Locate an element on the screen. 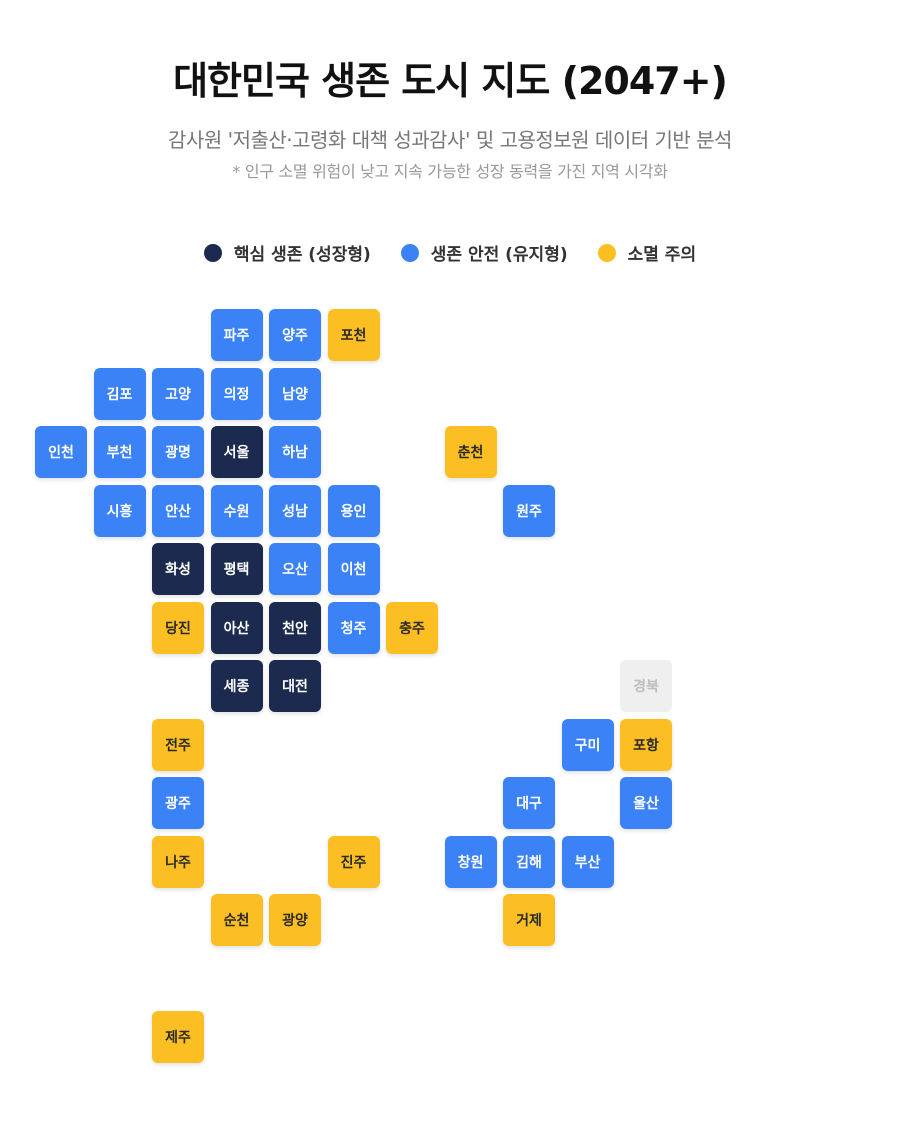 The height and width of the screenshot is (1130, 900). region-tile: 남양 is located at coordinates (295, 393).